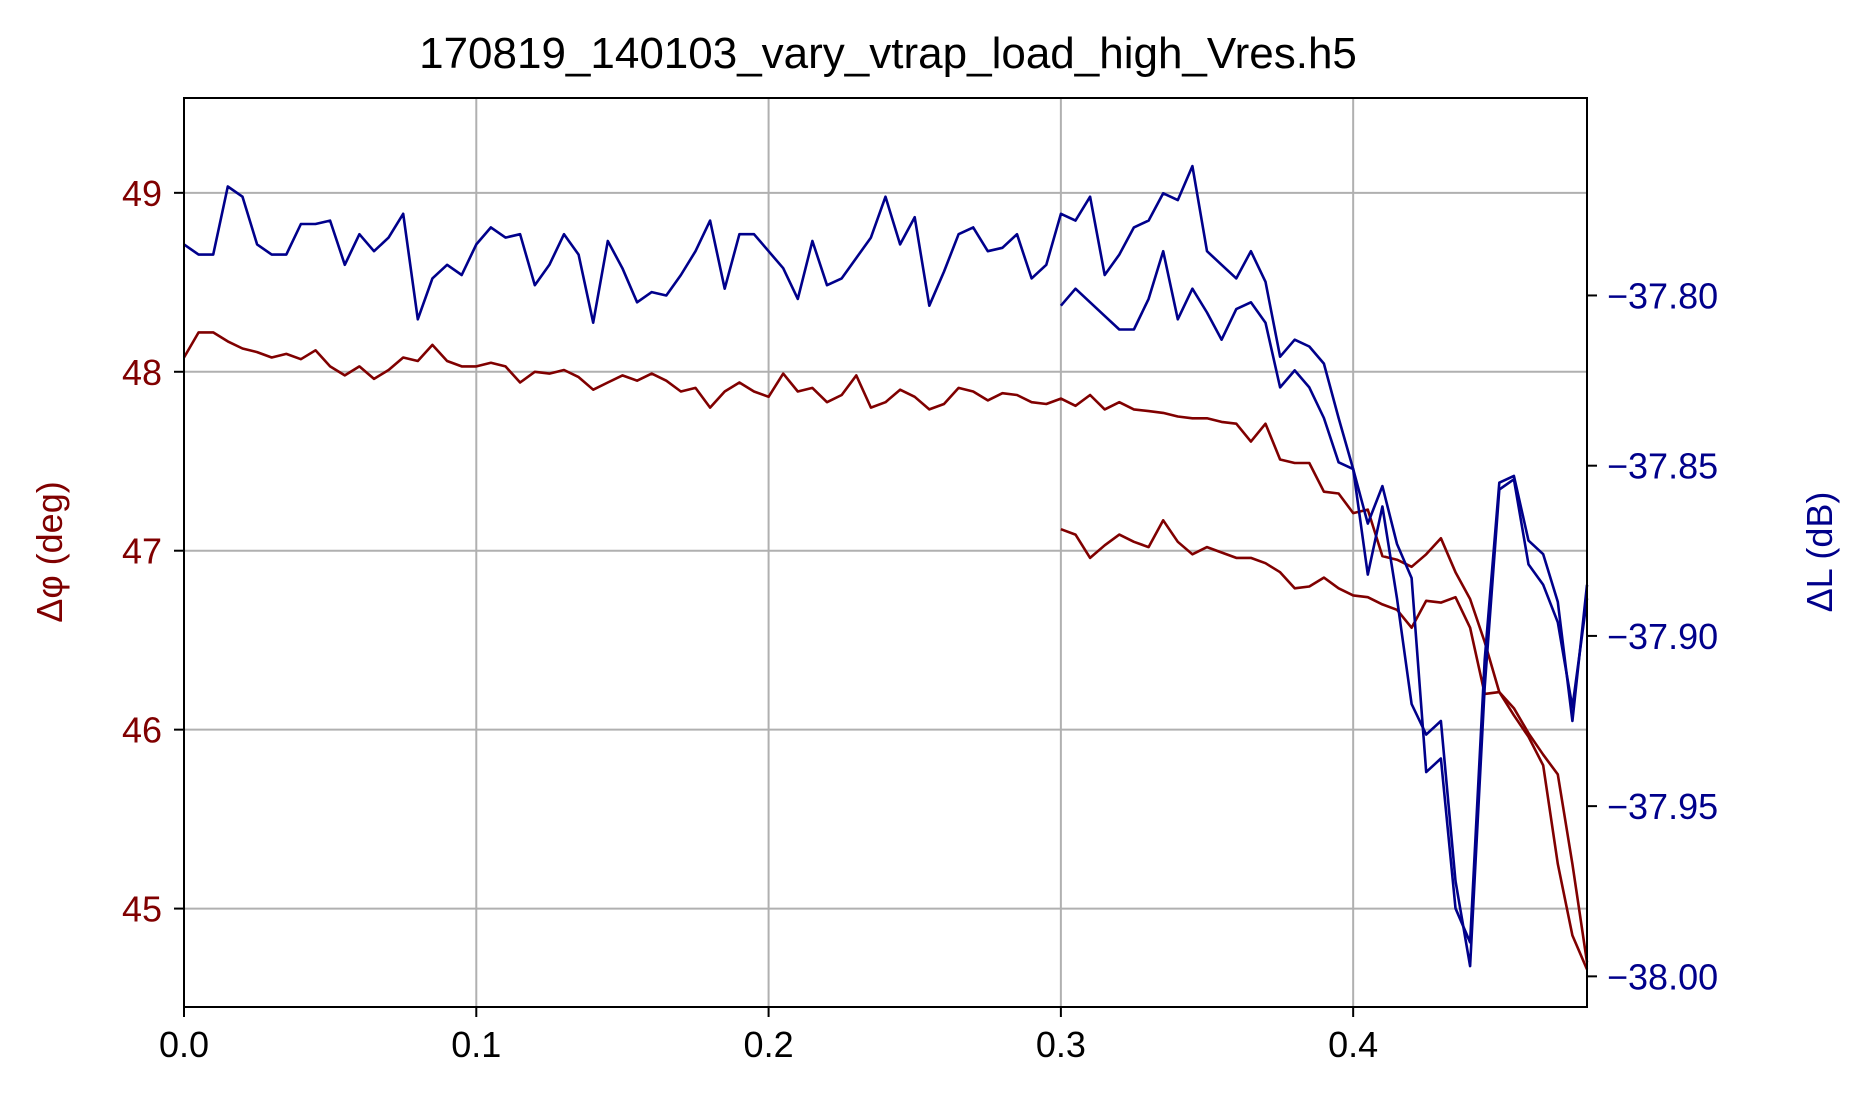 This screenshot has width=1860, height=1109. What do you see at coordinates (184, 1044) in the screenshot?
I see `x-tick-label: 0.0` at bounding box center [184, 1044].